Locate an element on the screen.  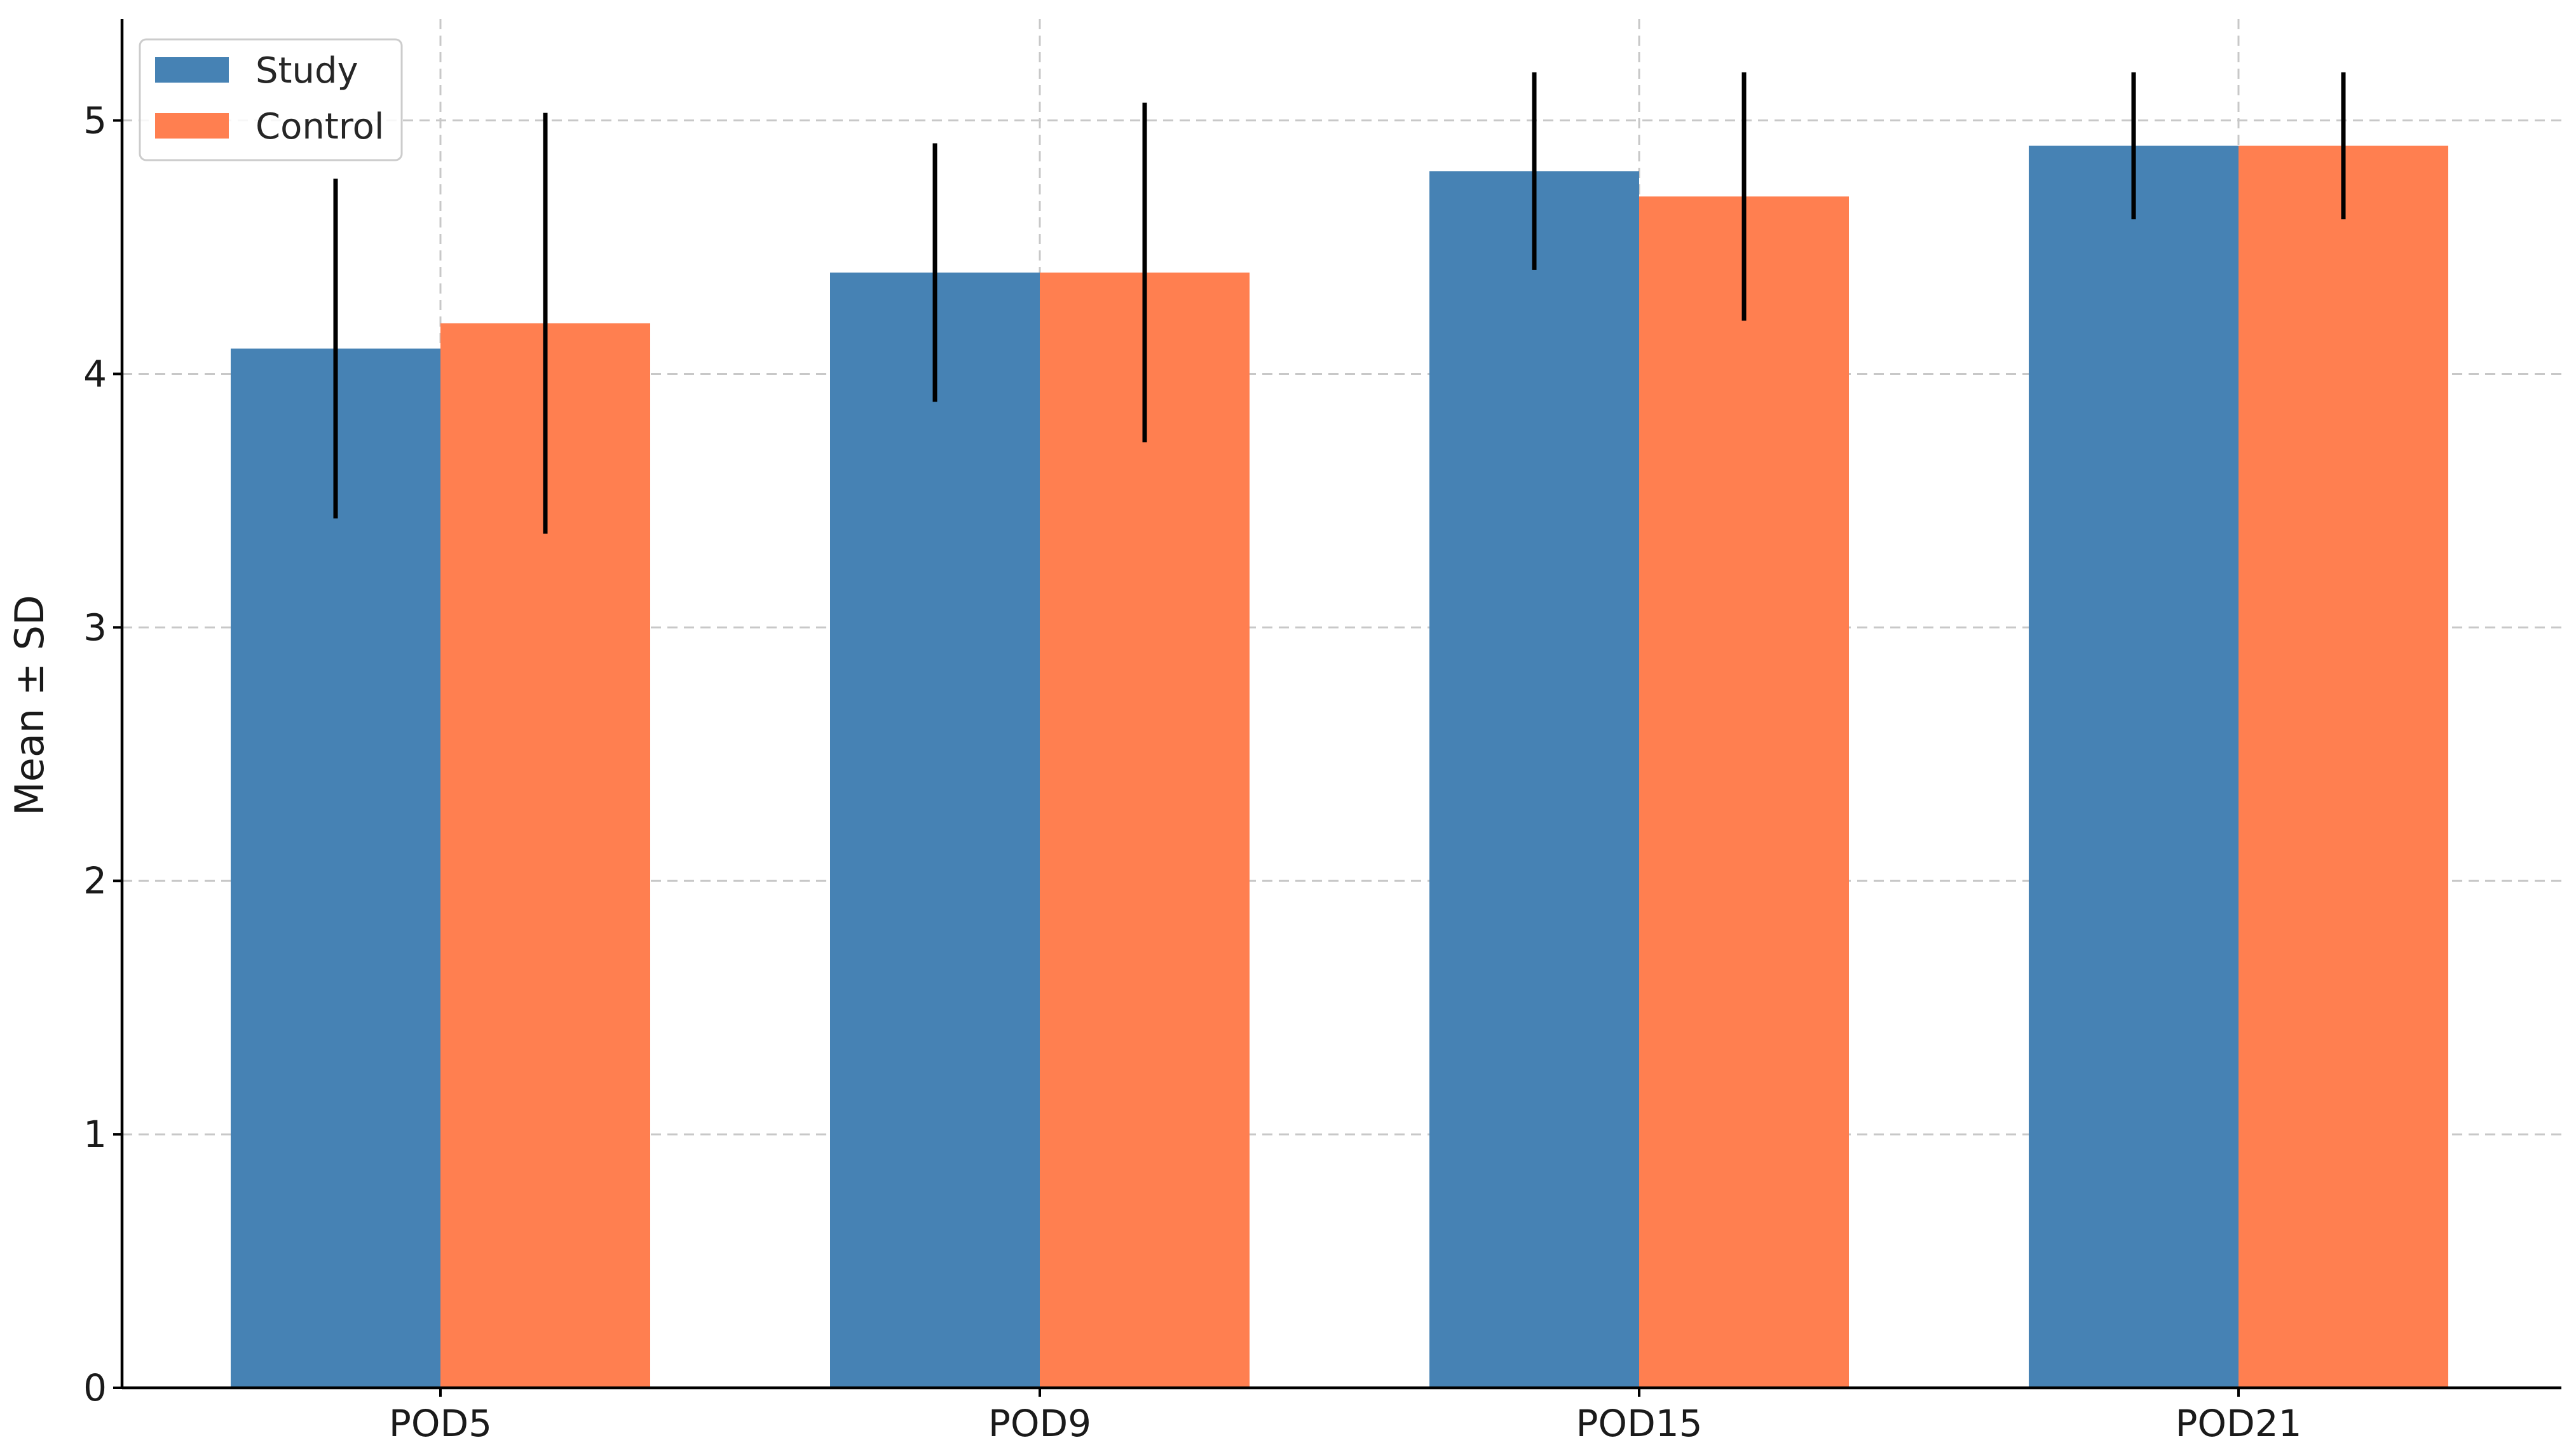
y-tick-label: 0 is located at coordinates (95, 1387).